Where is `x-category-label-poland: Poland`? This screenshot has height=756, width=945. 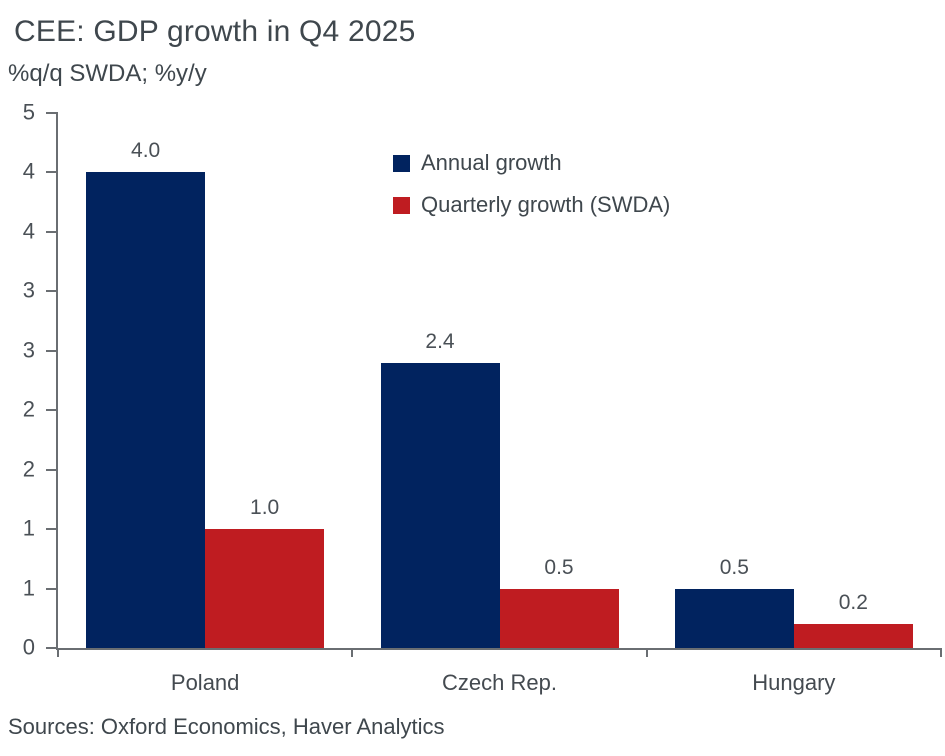
x-category-label-poland: Poland is located at coordinates (205, 682).